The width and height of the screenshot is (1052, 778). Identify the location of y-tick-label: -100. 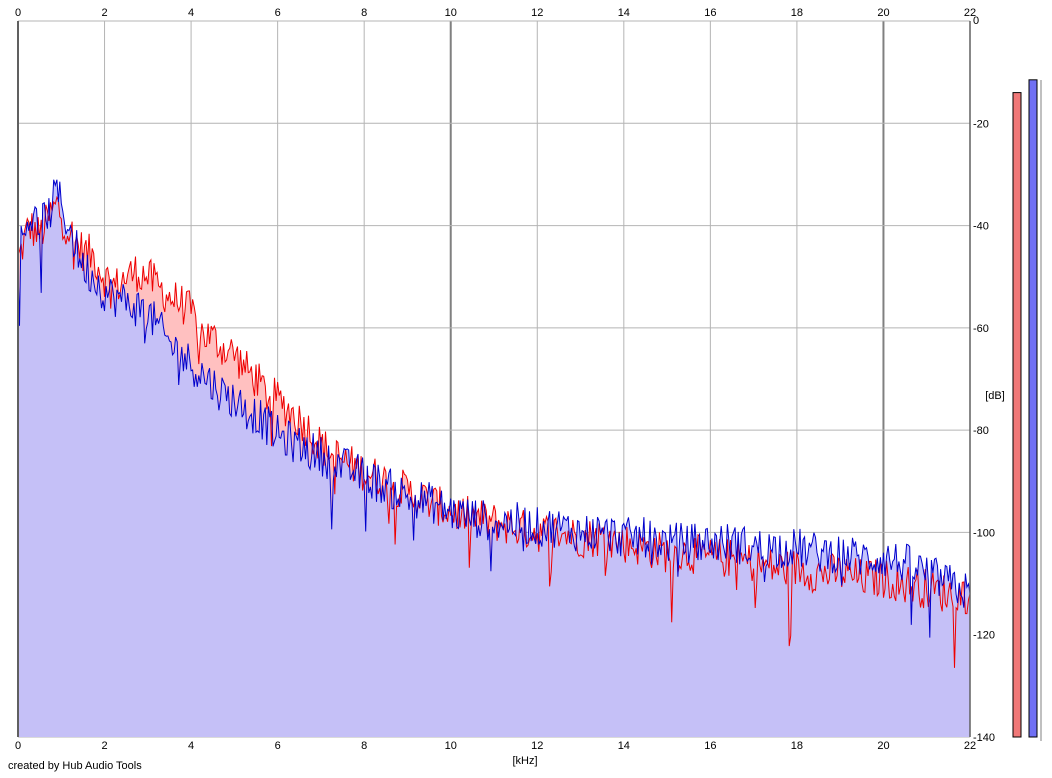
(984, 533).